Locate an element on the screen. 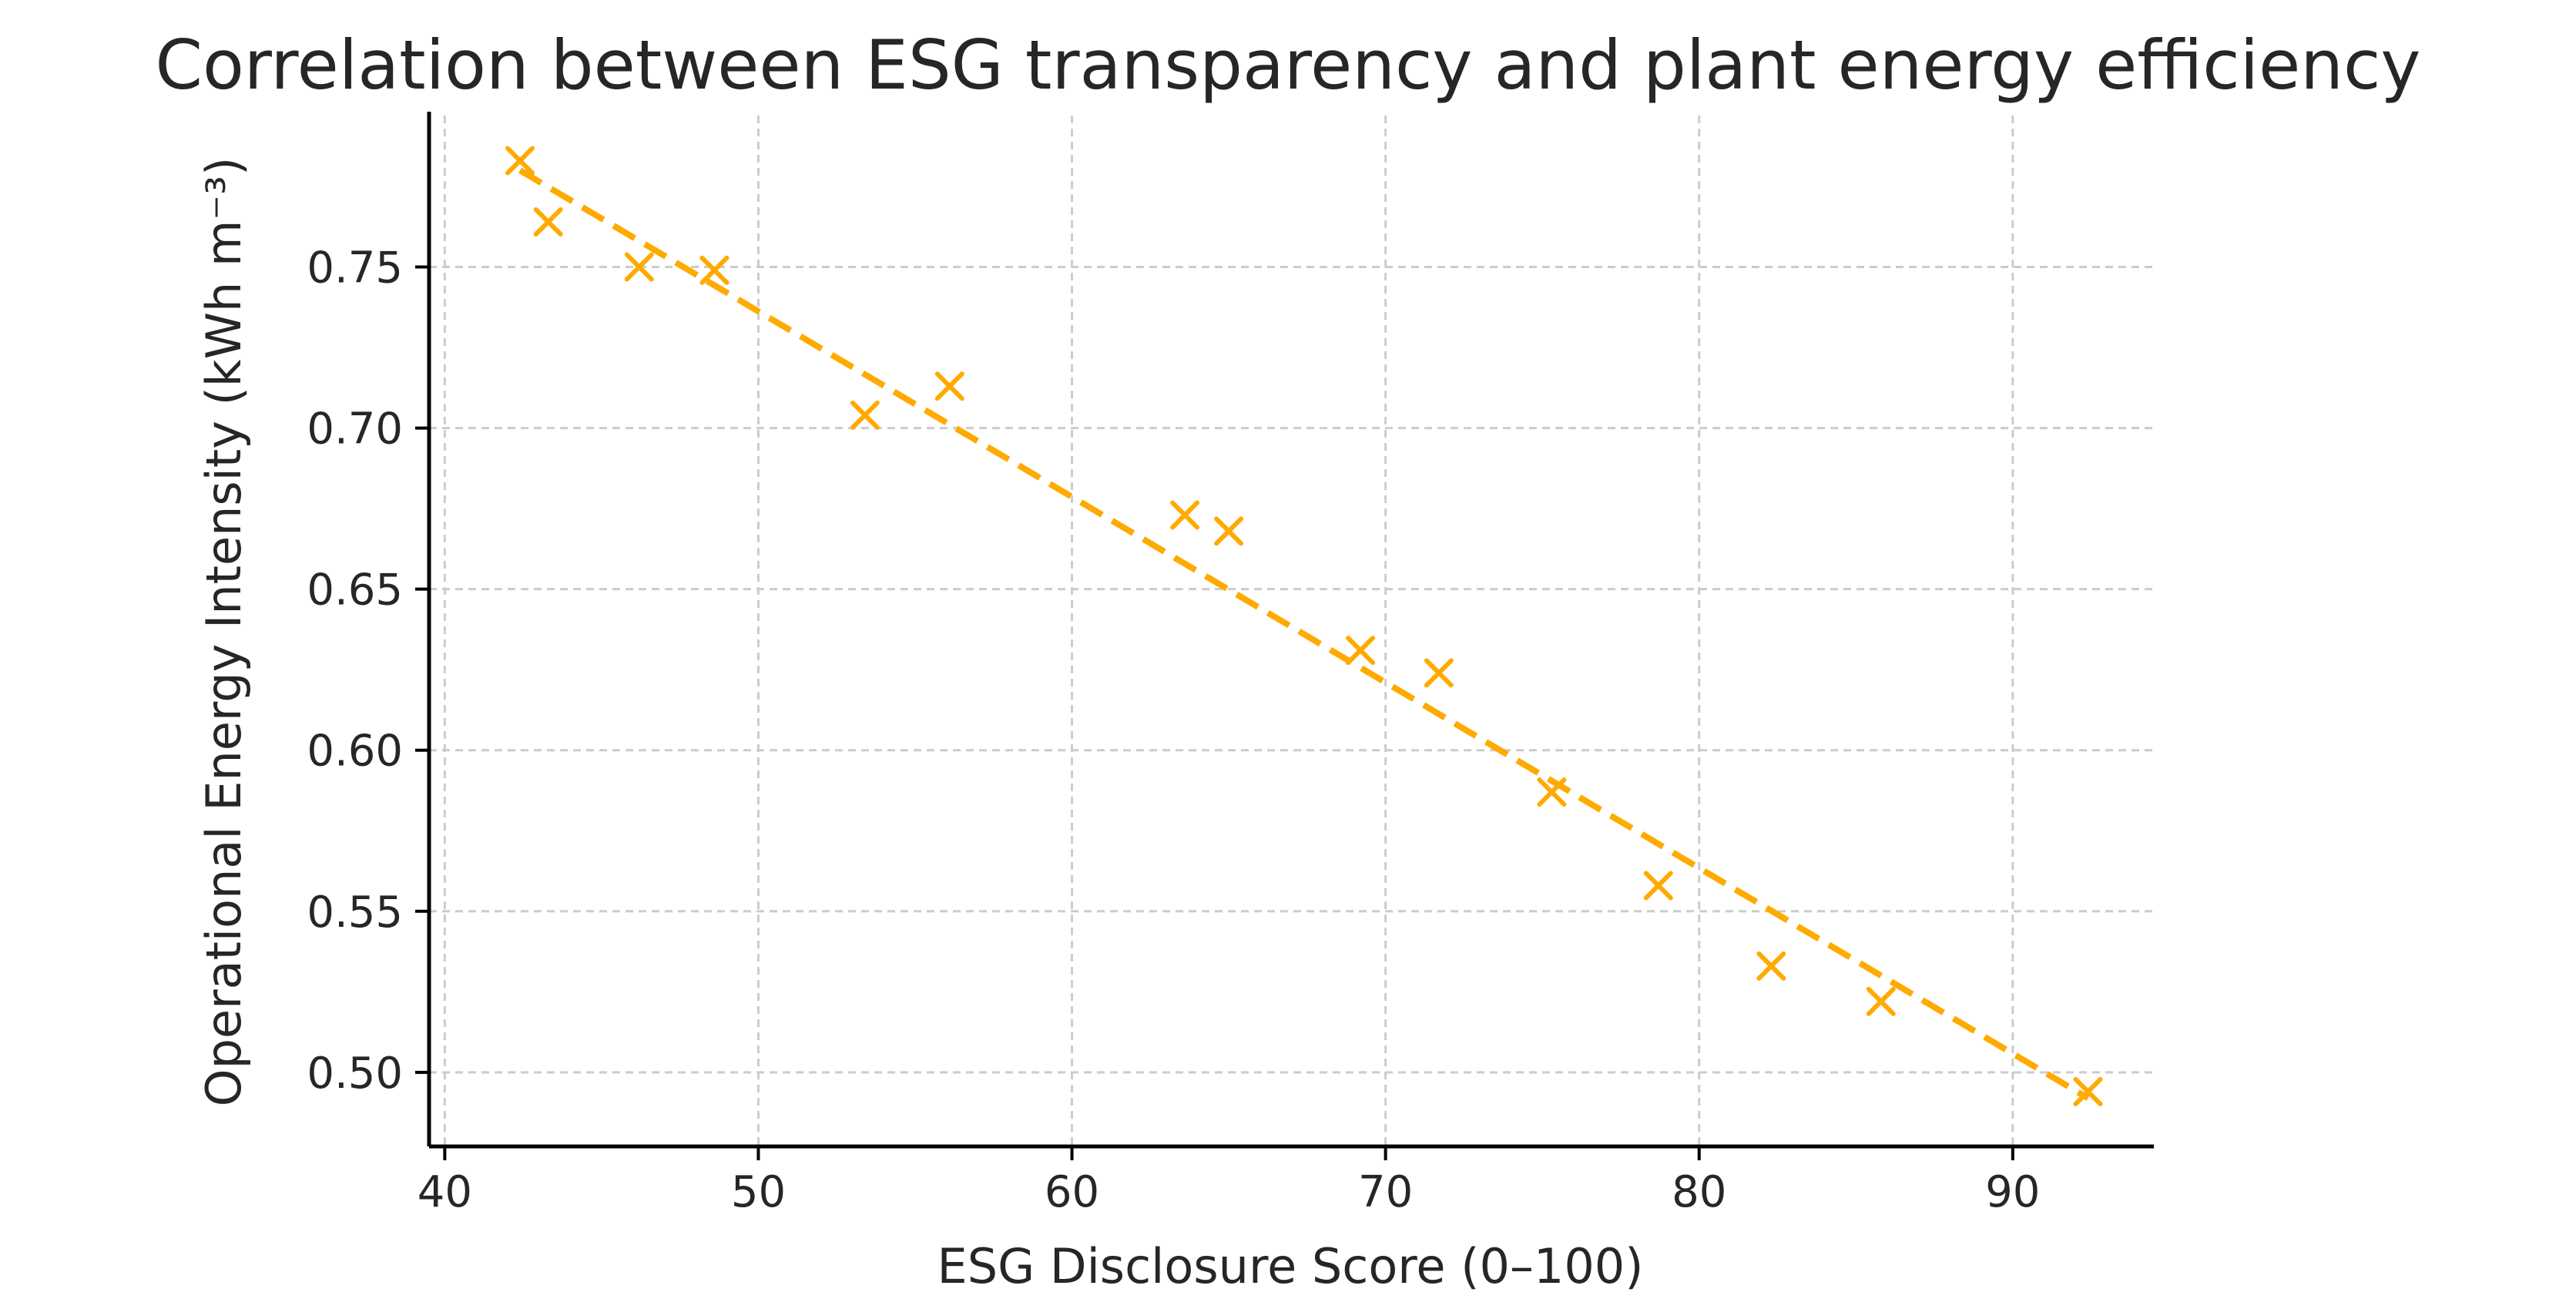  x-tick-label: 40 is located at coordinates (445, 1192).